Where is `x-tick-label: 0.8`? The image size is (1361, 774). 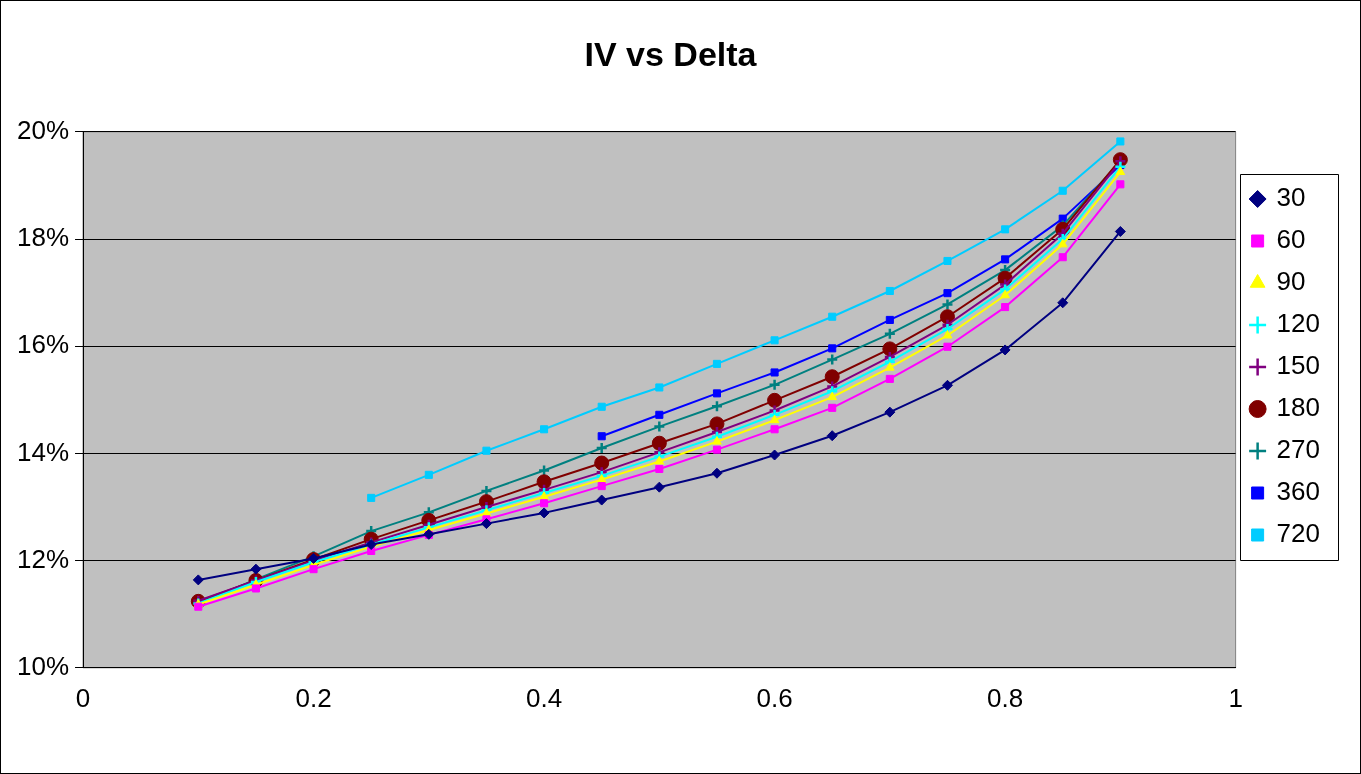
x-tick-label: 0.8 is located at coordinates (1005, 697).